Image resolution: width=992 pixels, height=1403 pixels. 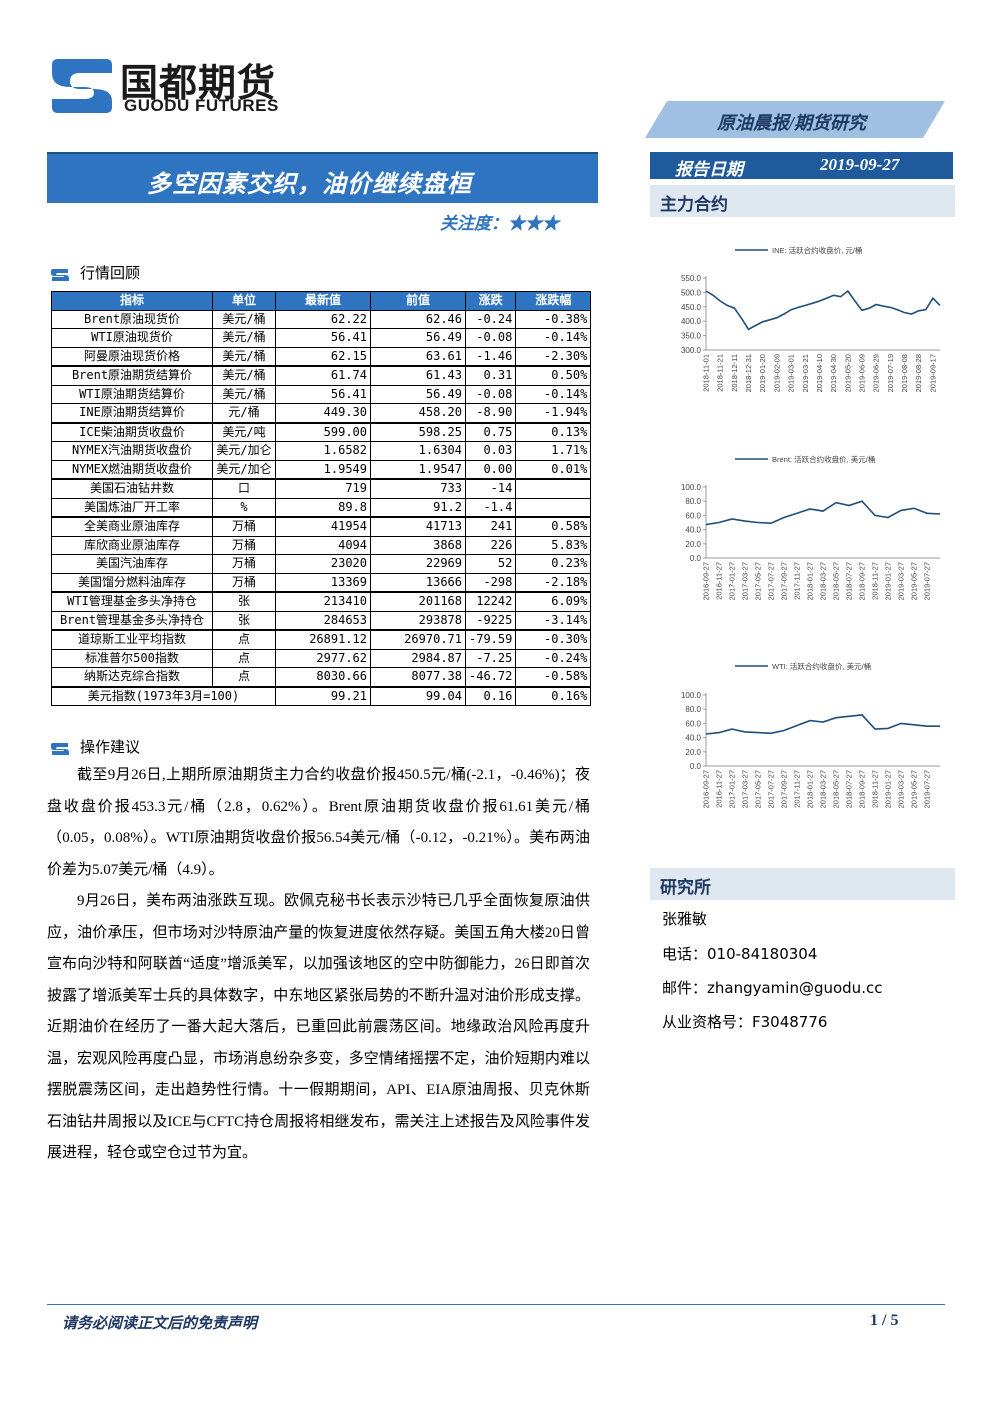 What do you see at coordinates (418, 488) in the screenshot?
I see `table-cell: 733` at bounding box center [418, 488].